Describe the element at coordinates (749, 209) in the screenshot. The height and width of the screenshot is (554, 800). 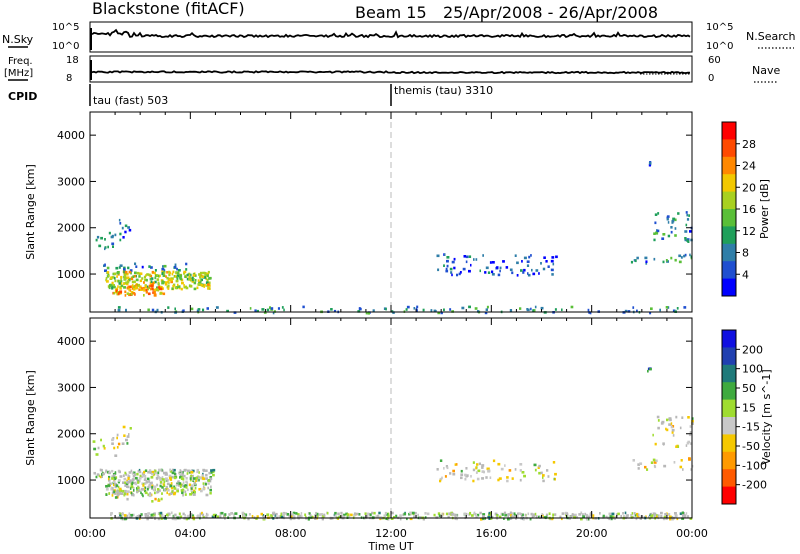
I see `colorbar-tick-label: 16` at that location.